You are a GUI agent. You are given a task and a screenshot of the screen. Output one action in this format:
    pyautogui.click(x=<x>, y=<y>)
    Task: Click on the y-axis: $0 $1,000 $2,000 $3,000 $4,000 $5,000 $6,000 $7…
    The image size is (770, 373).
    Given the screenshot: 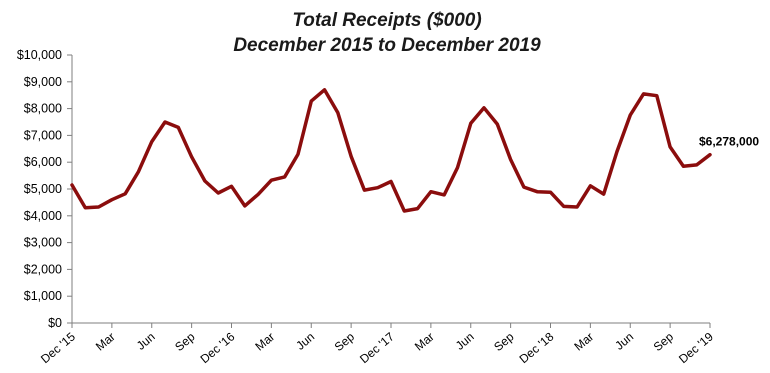 What is the action you would take?
    pyautogui.click(x=45, y=189)
    